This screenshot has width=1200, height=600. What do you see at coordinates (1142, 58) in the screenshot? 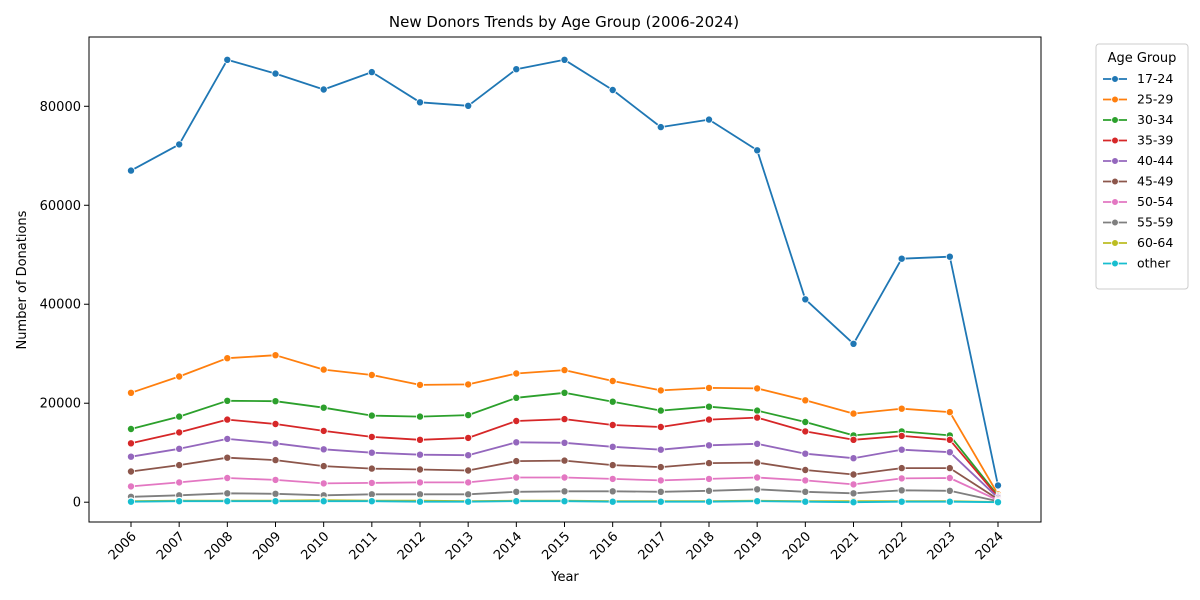
I see `legend-title: Age Group` at bounding box center [1142, 58].